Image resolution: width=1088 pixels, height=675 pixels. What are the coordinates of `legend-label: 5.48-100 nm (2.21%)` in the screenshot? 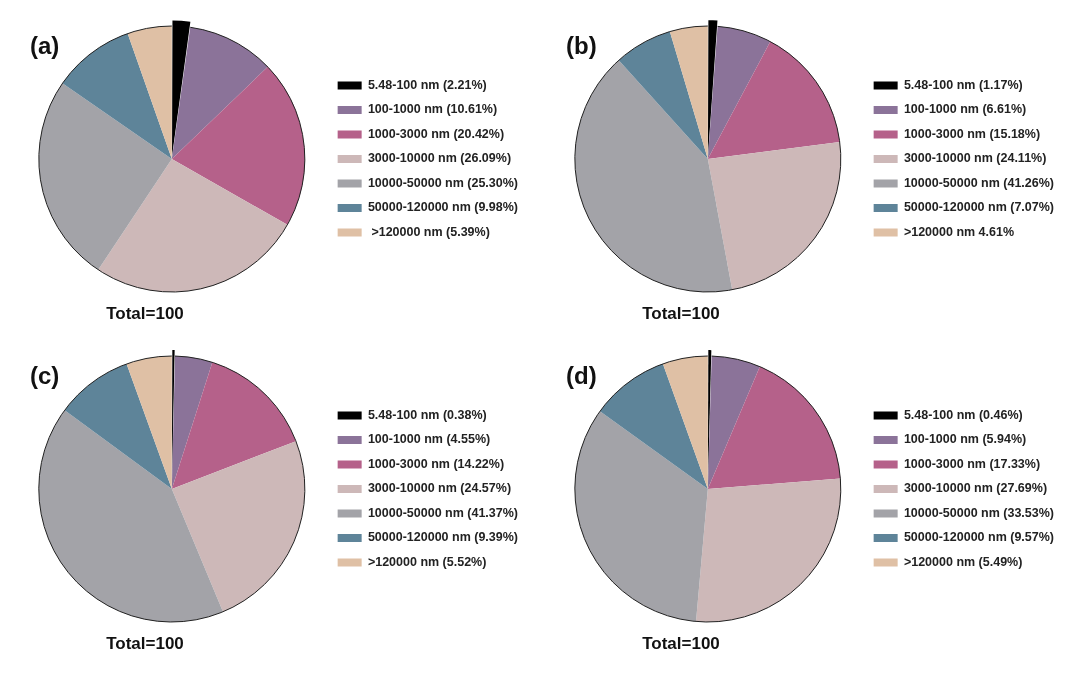 It's located at (427, 84).